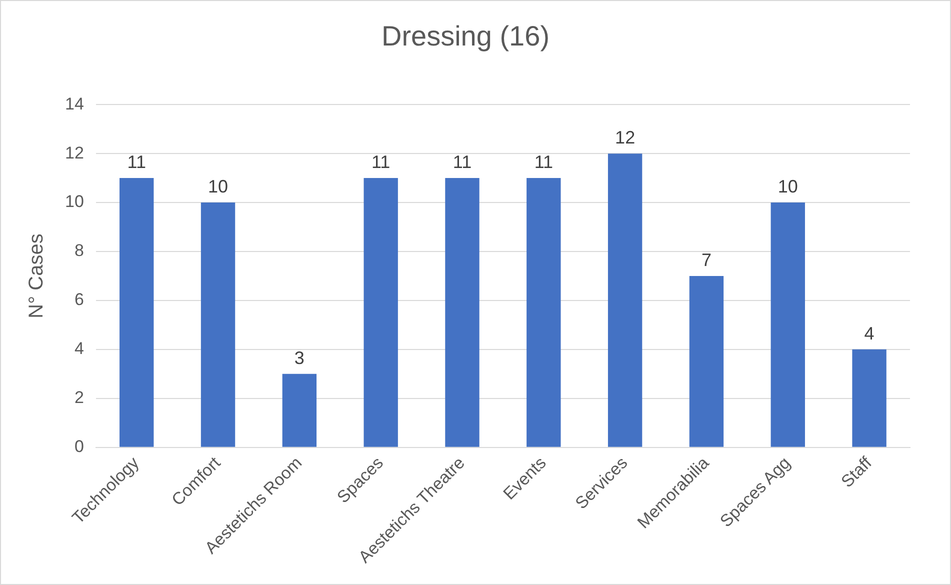 The image size is (951, 585). What do you see at coordinates (74, 104) in the screenshot?
I see `y-tick-label: 14` at bounding box center [74, 104].